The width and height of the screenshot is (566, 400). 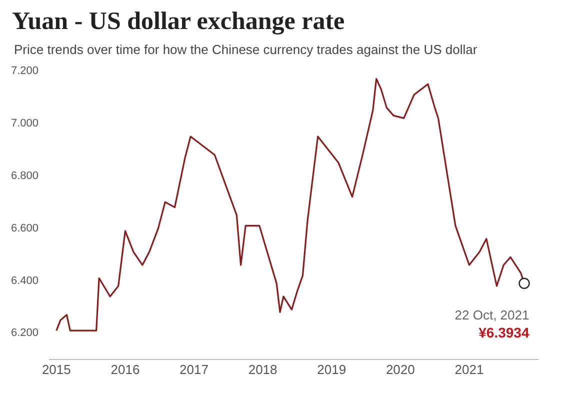 I want to click on y-tick-label: 6.200, so click(x=24, y=333).